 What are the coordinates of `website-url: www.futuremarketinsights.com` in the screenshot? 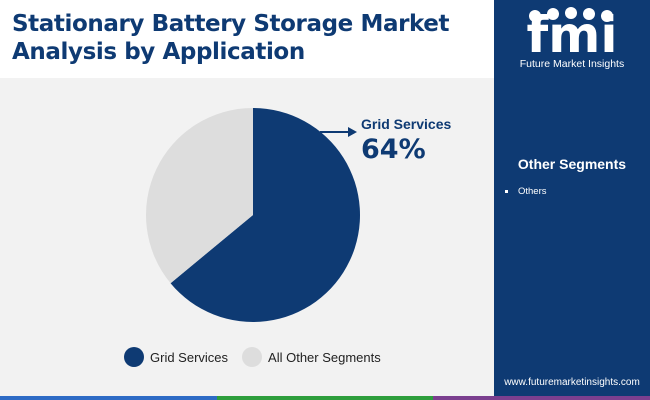 It's located at (572, 382).